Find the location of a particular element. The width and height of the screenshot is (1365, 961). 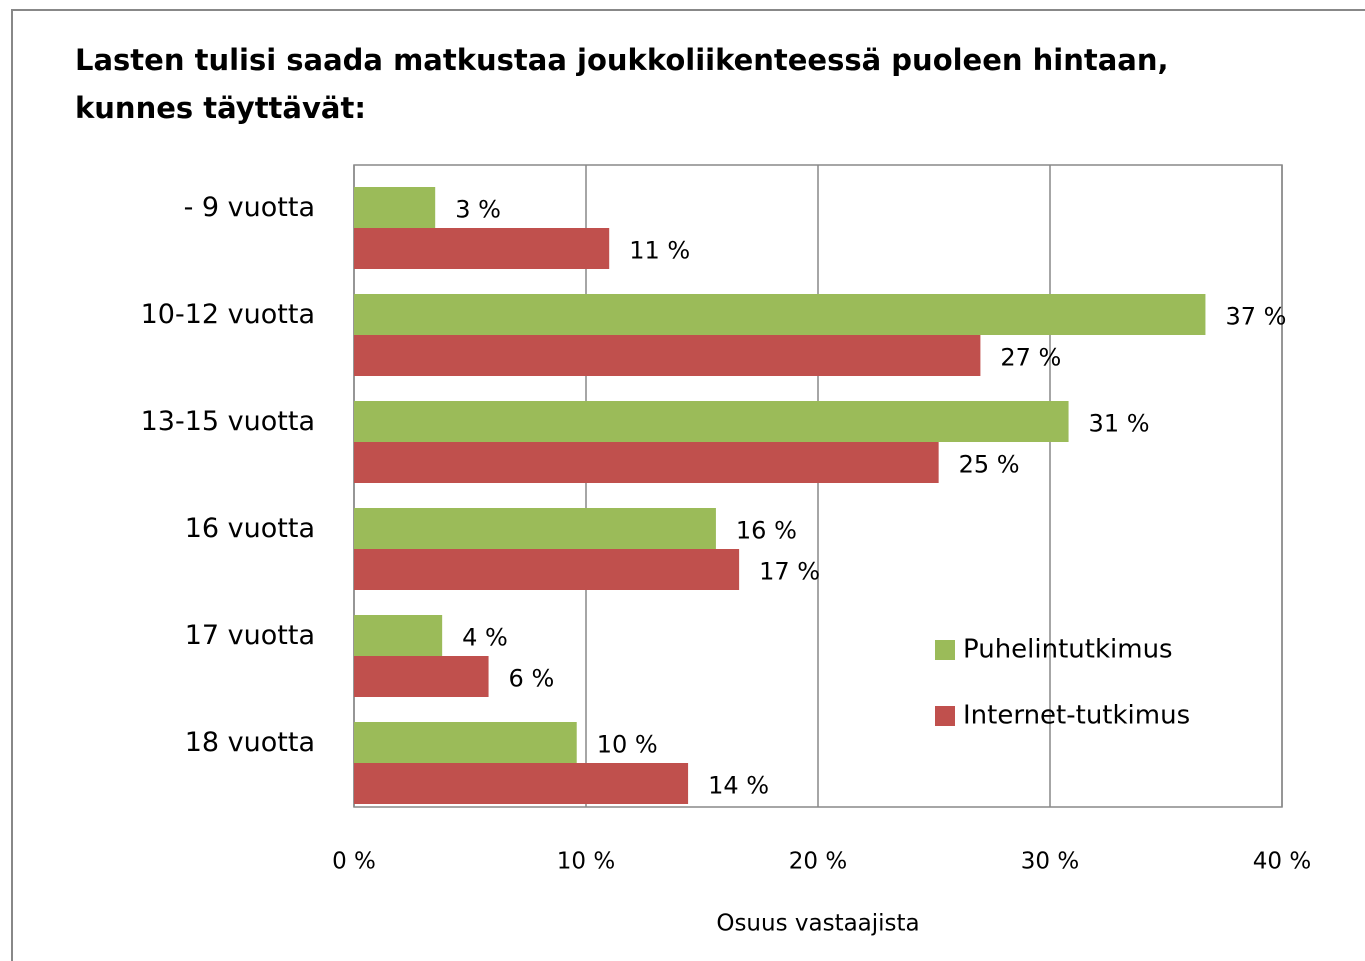

y-tick-label: 13-15 vuotta is located at coordinates (228, 421).